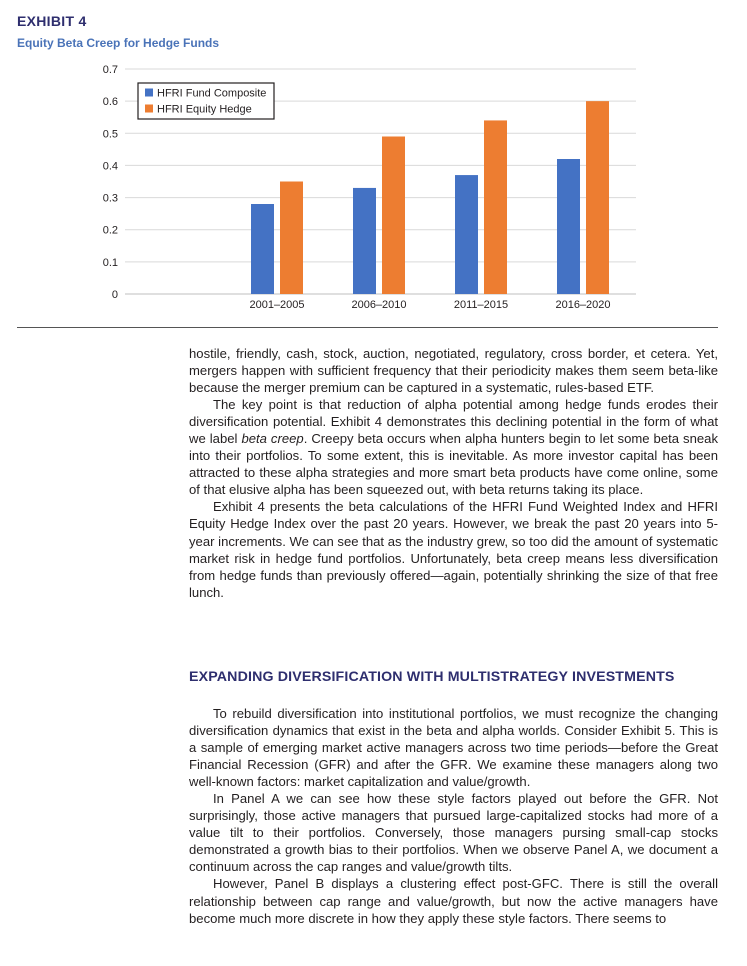 The width and height of the screenshot is (747, 966). I want to click on exhibit-divider, so click(367, 327).